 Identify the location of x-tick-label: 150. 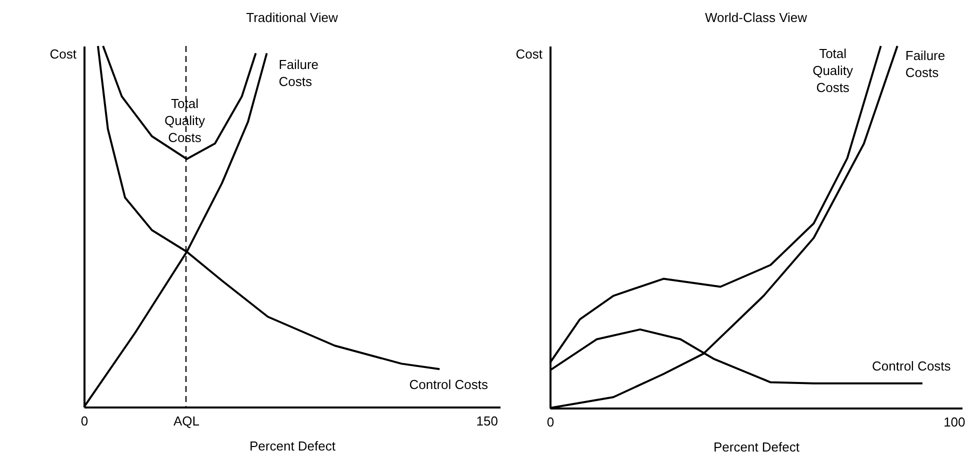
(487, 421).